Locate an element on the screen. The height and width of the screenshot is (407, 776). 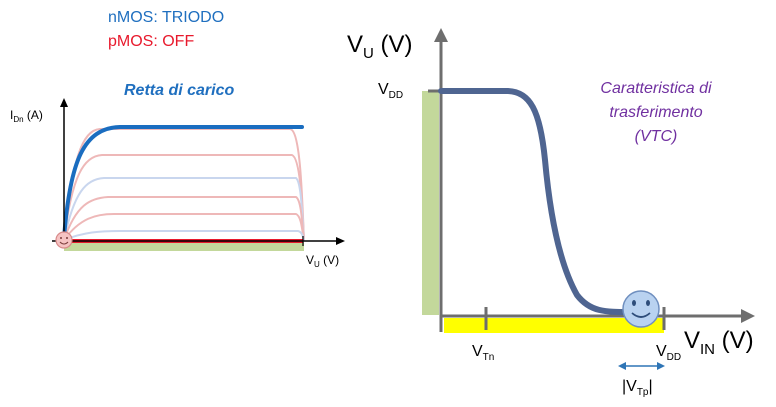
vtc-note-line2: trasferimento is located at coordinates (655, 112).